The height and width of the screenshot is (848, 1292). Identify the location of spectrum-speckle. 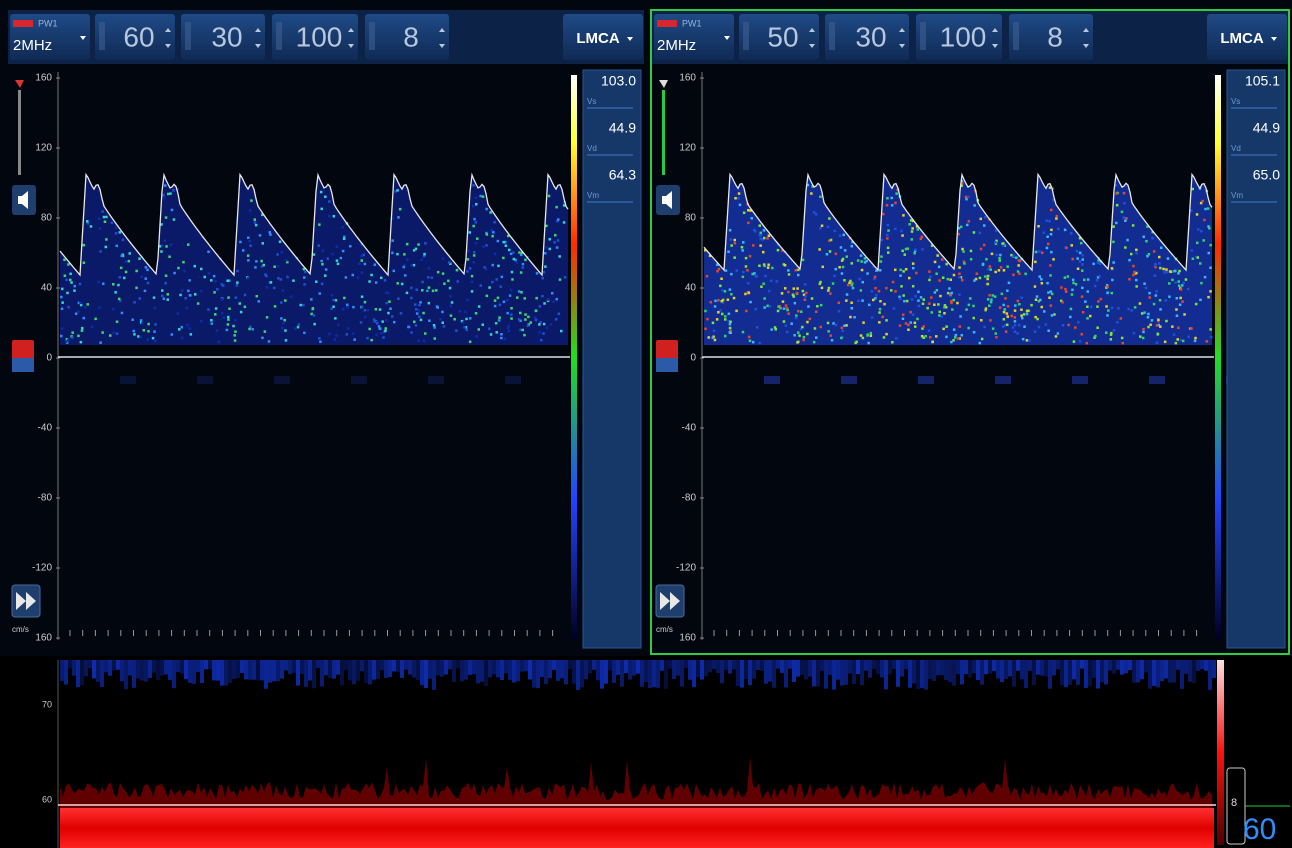
(958, 262).